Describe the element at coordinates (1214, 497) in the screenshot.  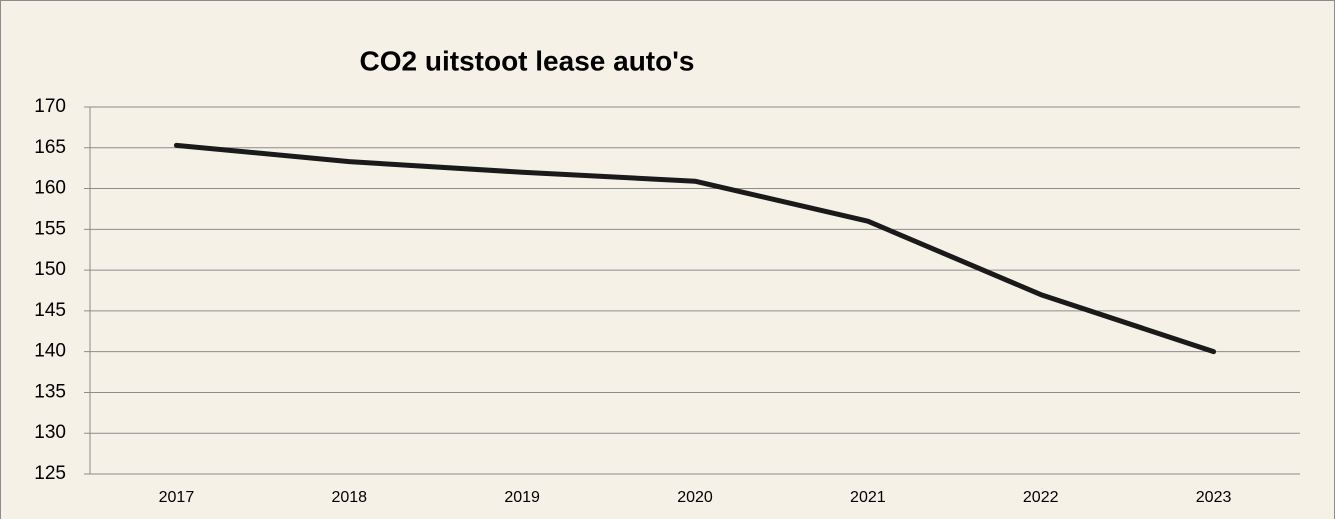
I see `x-tick-label: 2023` at that location.